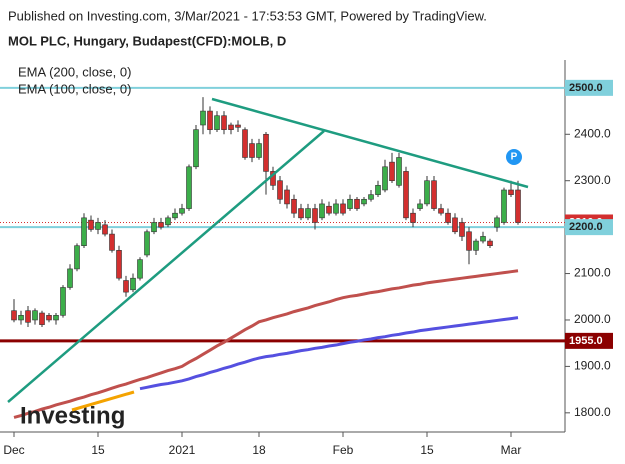 Image resolution: width=625 pixels, height=464 pixels. I want to click on chart-title: MOL PLC, Hungary, Budapest(CFD):MOLB, D, so click(147, 40).